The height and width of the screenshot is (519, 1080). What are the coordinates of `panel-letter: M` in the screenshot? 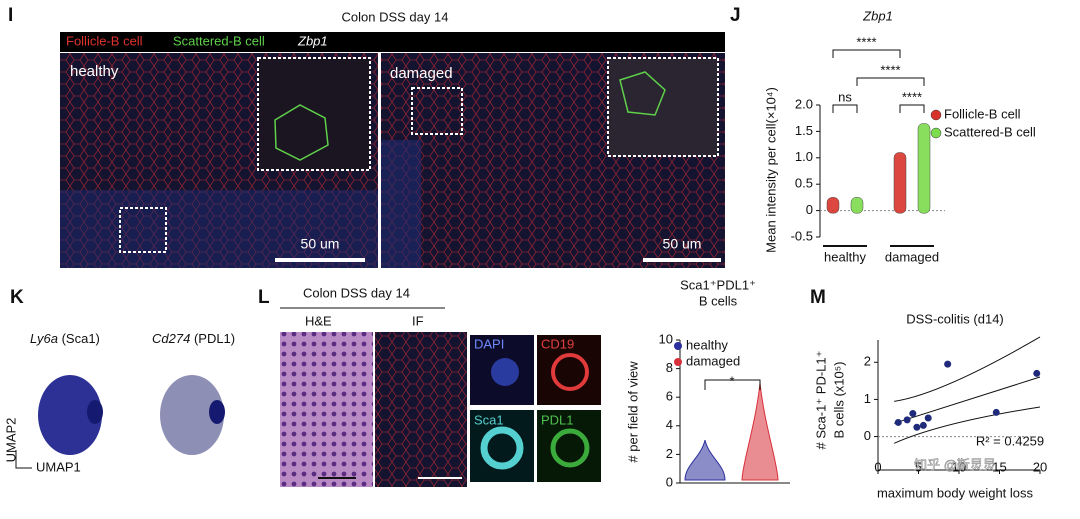 It's located at (818, 297).